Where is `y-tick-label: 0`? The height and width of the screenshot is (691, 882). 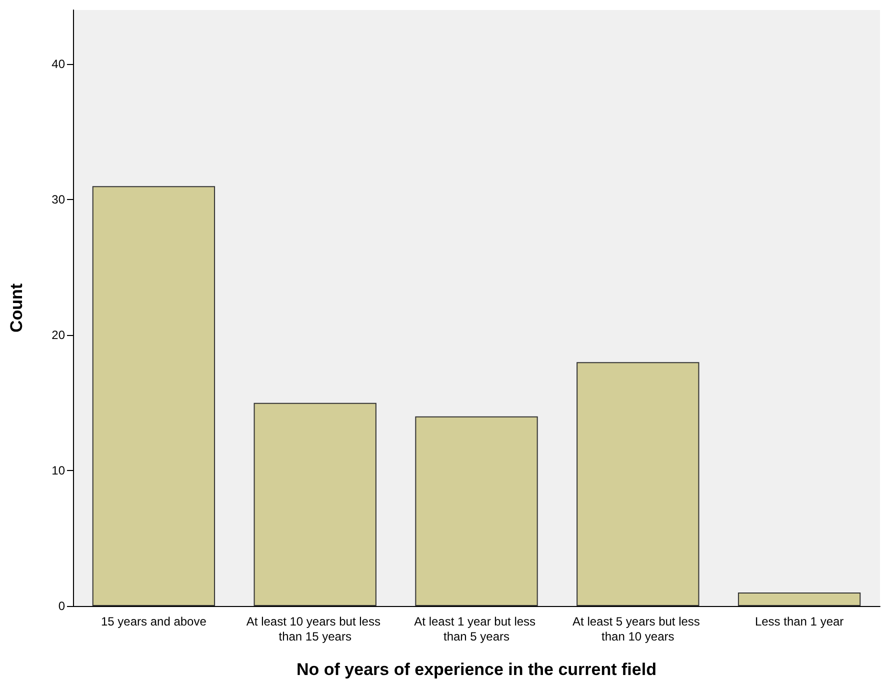 y-tick-label: 0 is located at coordinates (62, 606).